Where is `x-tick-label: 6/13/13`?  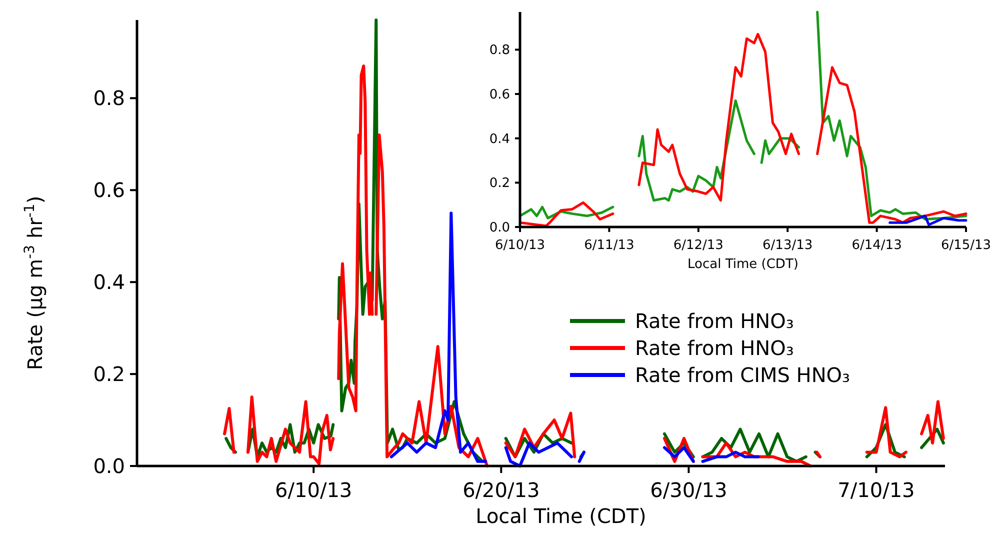
x-tick-label: 6/13/13 is located at coordinates (787, 245).